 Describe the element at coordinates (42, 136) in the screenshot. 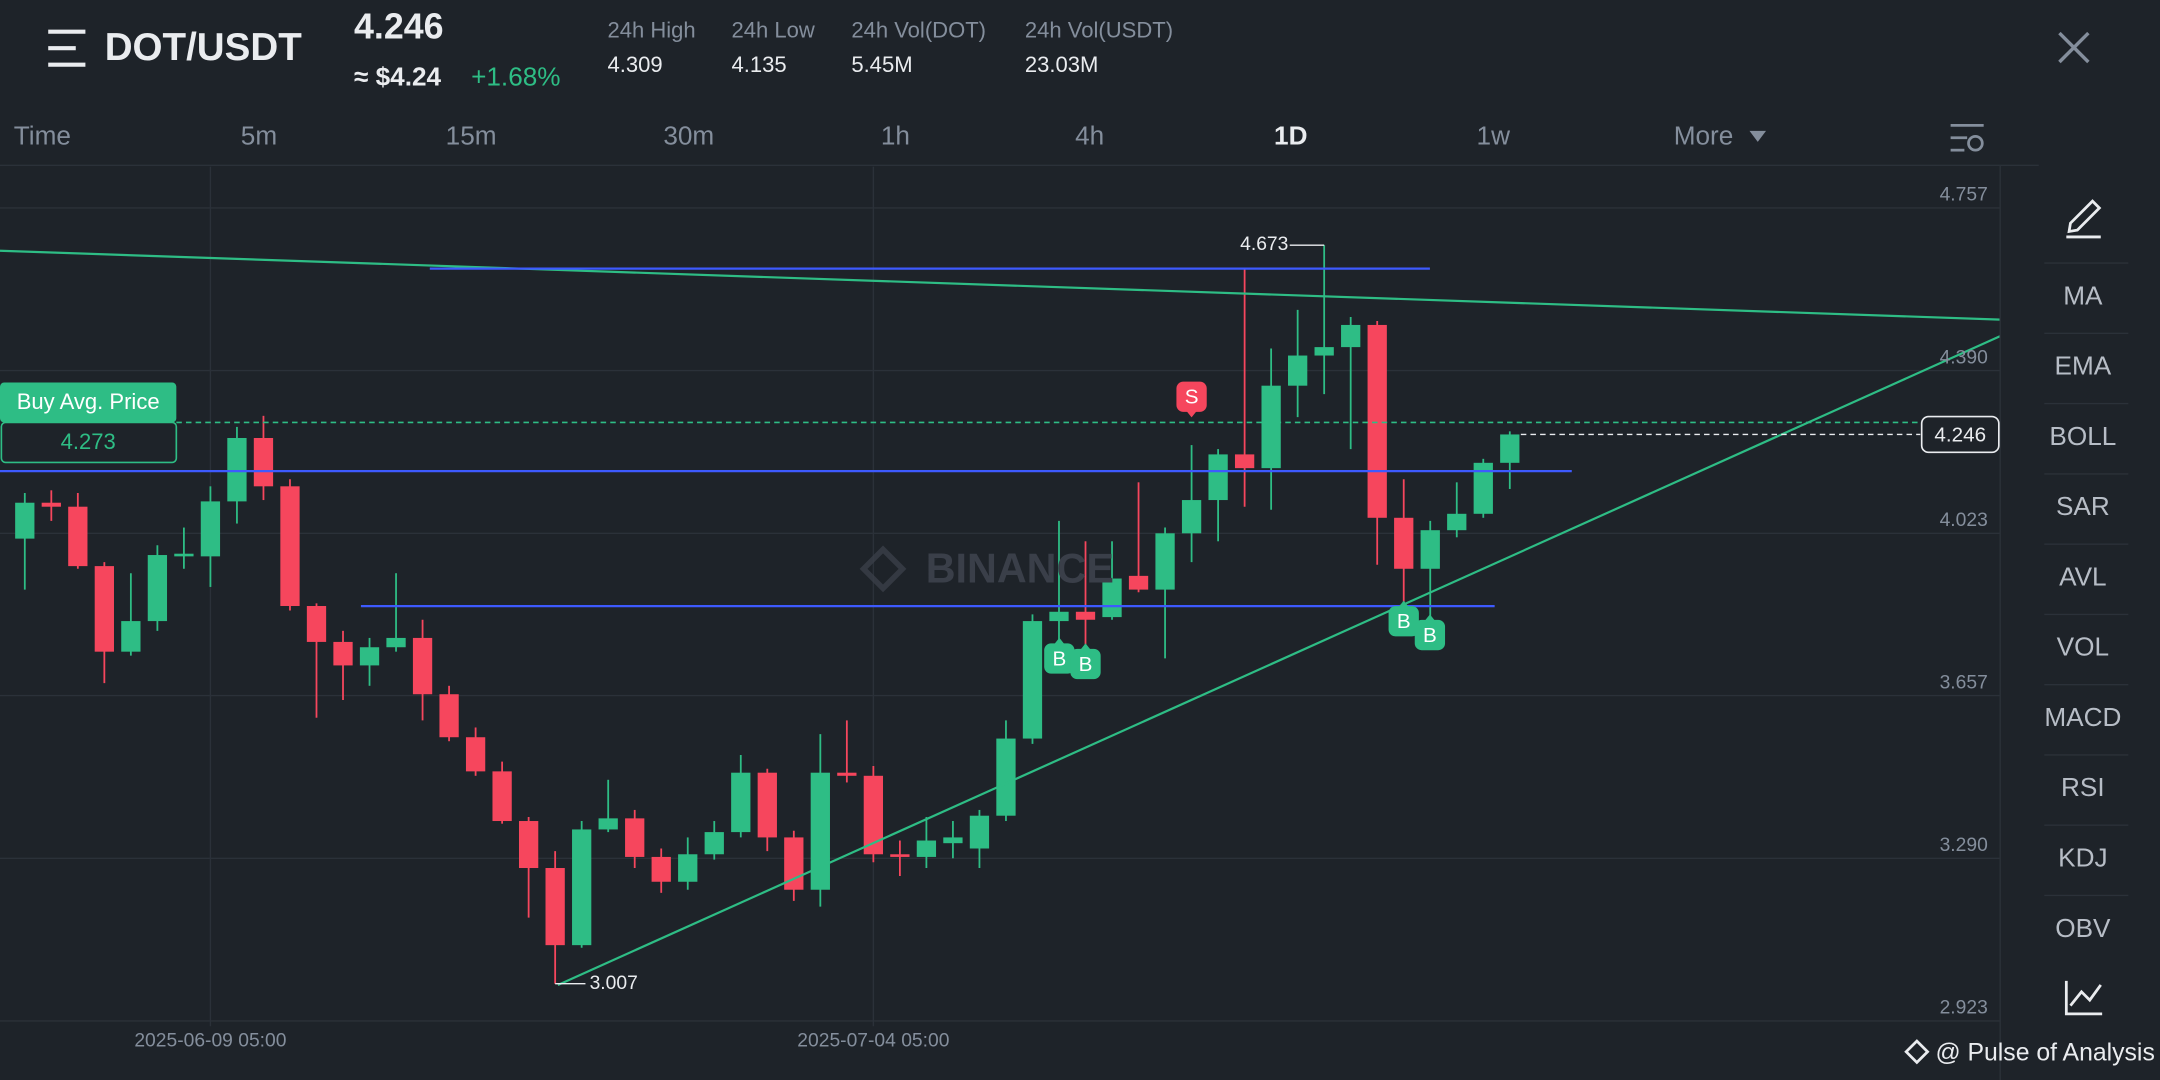

I see `interval-tab: Time` at that location.